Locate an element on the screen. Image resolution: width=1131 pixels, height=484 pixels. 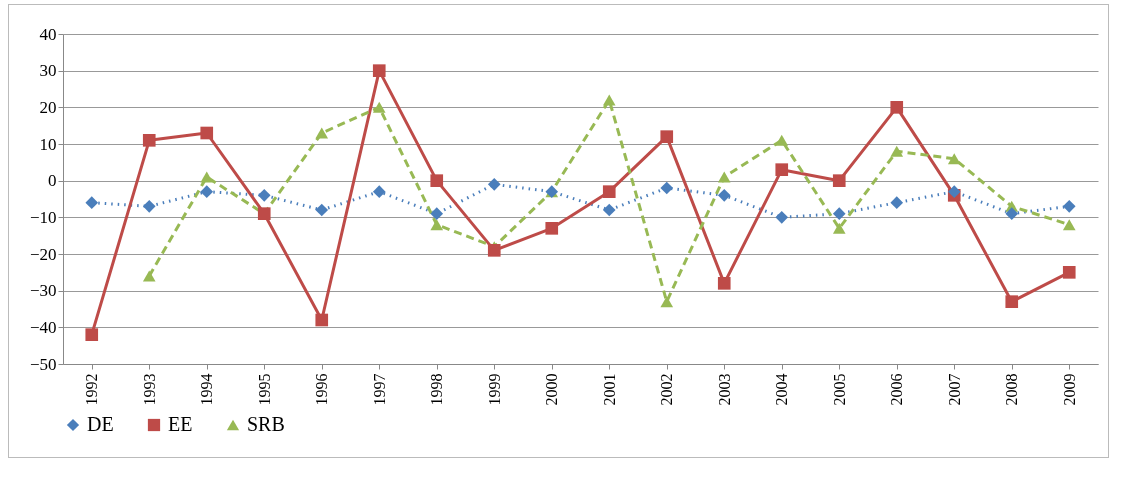
y-tick-label: −50 is located at coordinates (43, 364).